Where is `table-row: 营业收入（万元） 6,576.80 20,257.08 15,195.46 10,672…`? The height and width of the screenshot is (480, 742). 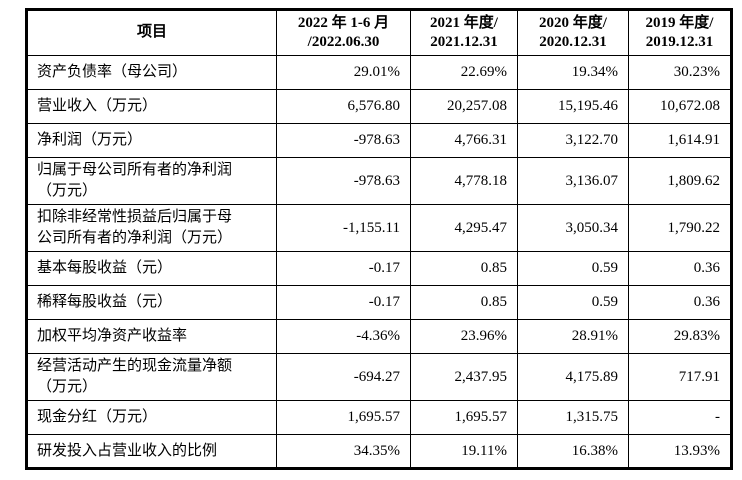
table-row: 营业收入（万元） 6,576.80 20,257.08 15,195.46 10,672… is located at coordinates (379, 106).